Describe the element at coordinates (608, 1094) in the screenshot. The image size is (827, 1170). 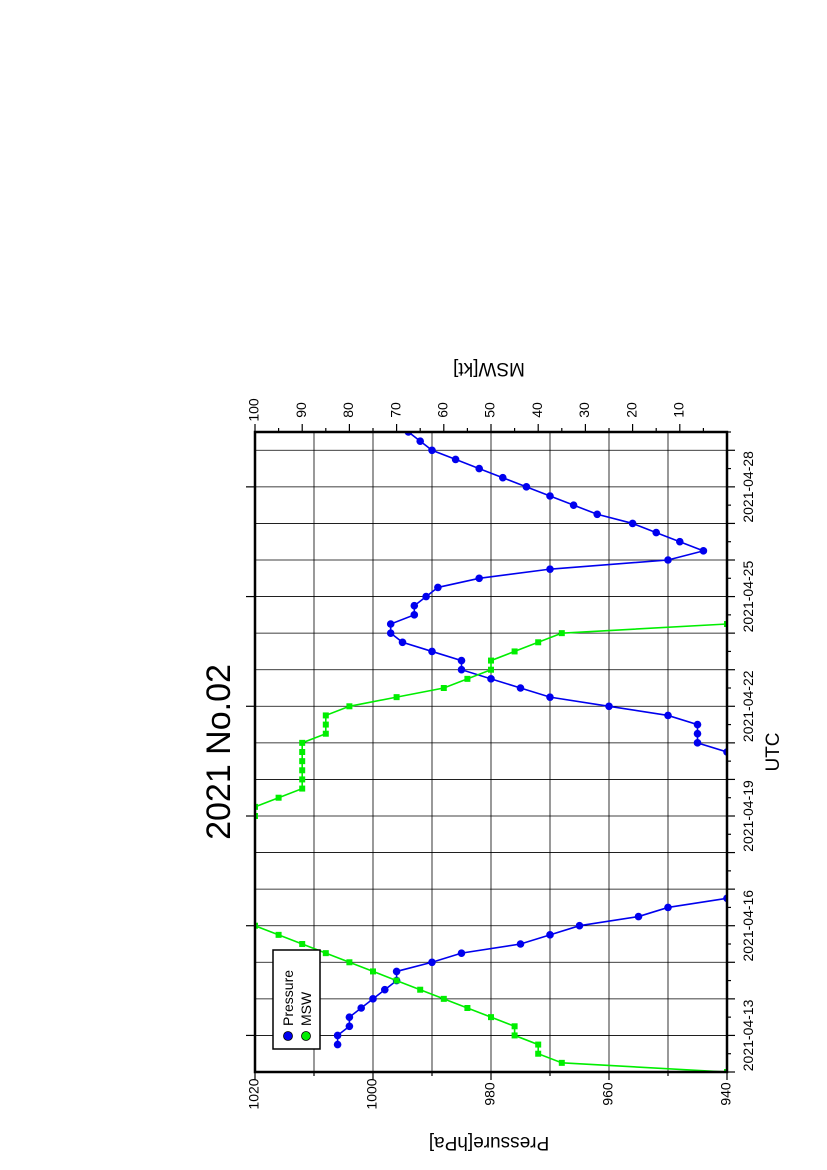
I see `y-left-tick-label: 960` at that location.